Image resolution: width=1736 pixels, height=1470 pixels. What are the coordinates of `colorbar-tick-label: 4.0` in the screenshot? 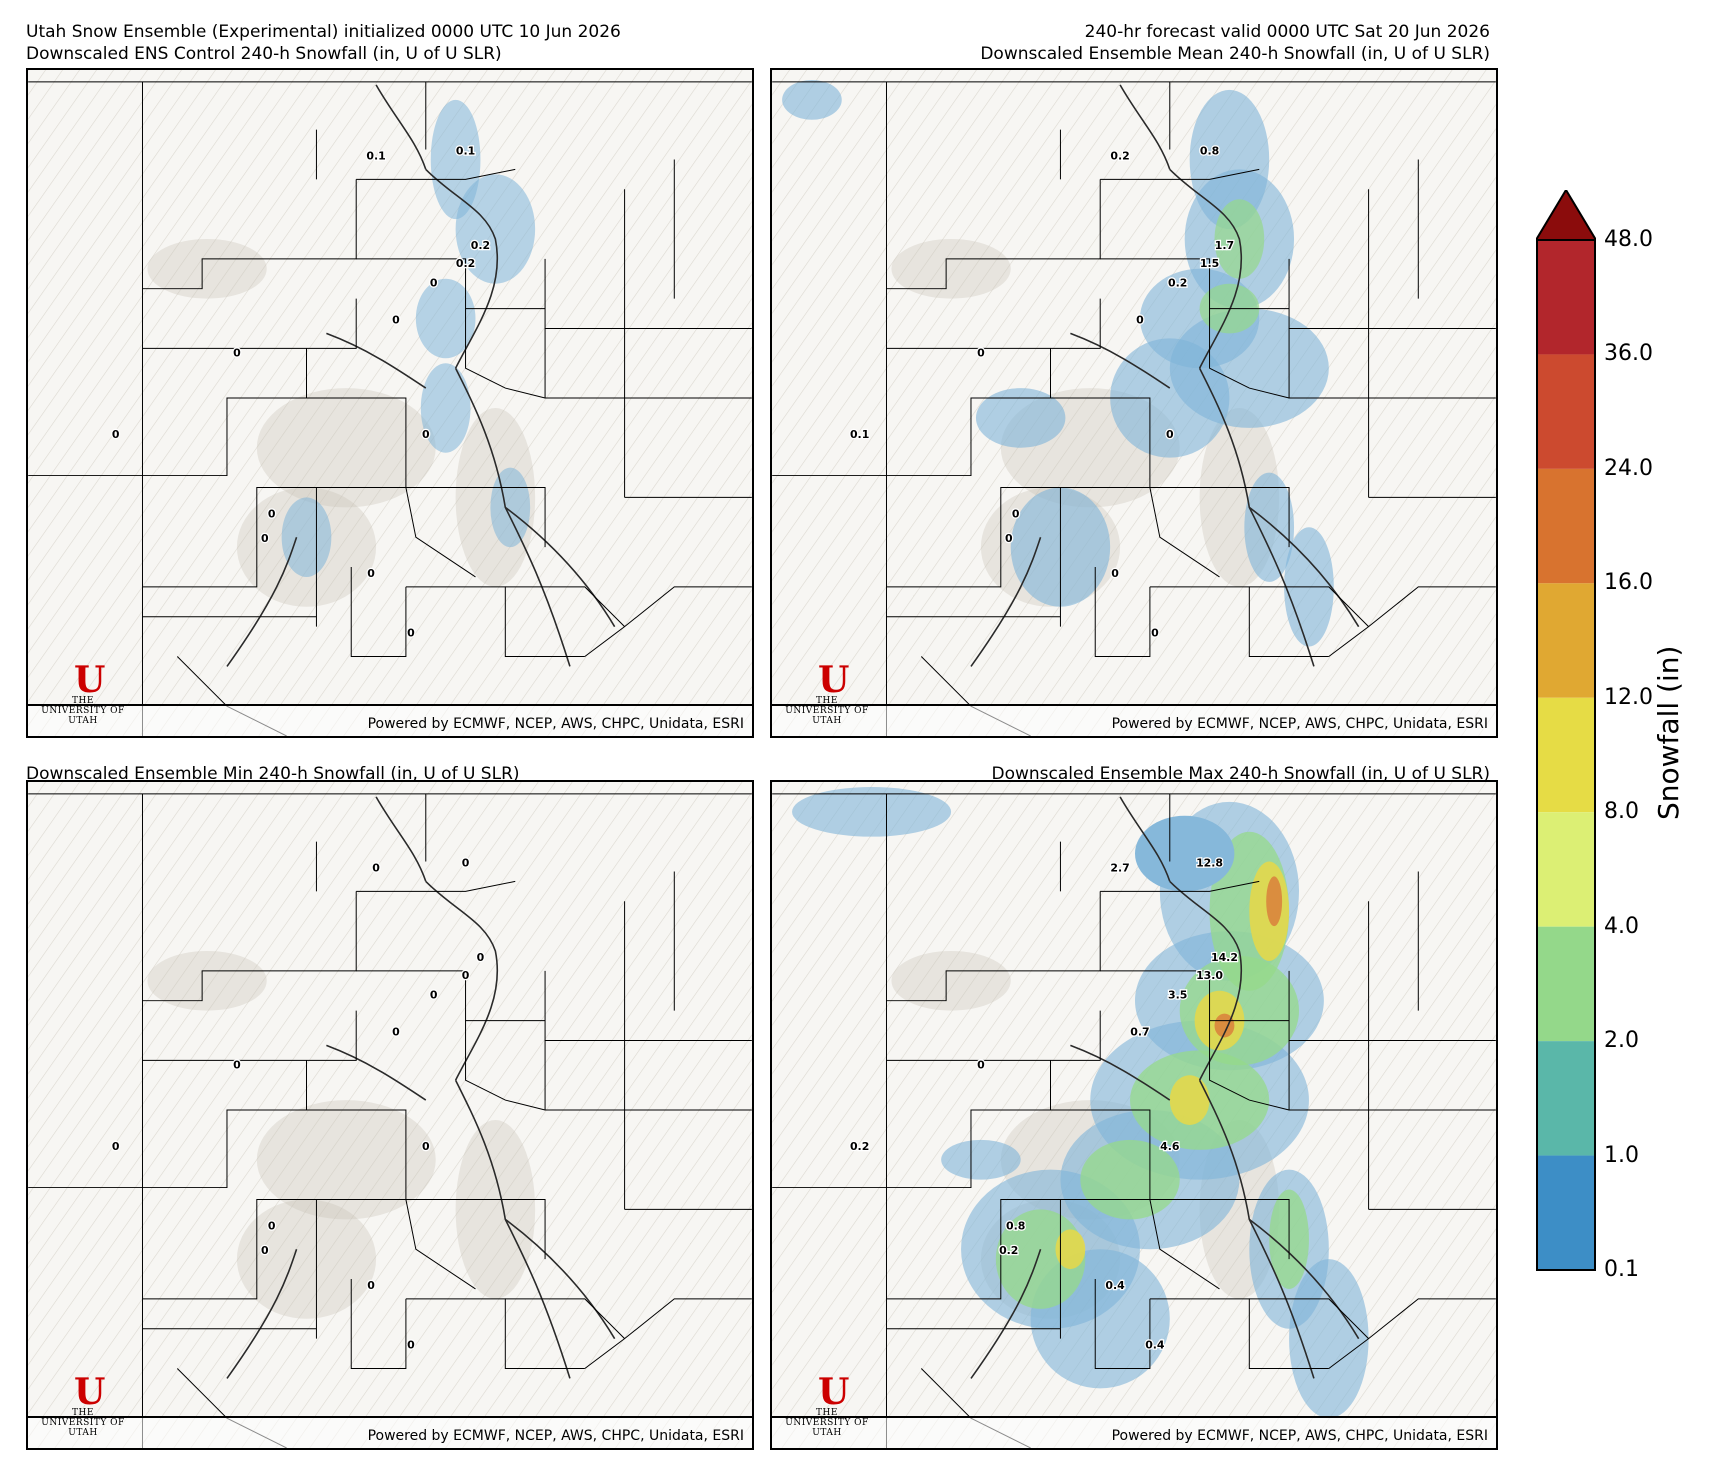 It's located at (1621, 926).